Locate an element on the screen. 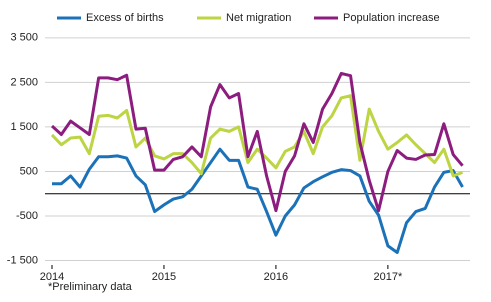 Image resolution: width=491 pixels, height=302 pixels. footnote: *Preliminary data is located at coordinates (90, 287).